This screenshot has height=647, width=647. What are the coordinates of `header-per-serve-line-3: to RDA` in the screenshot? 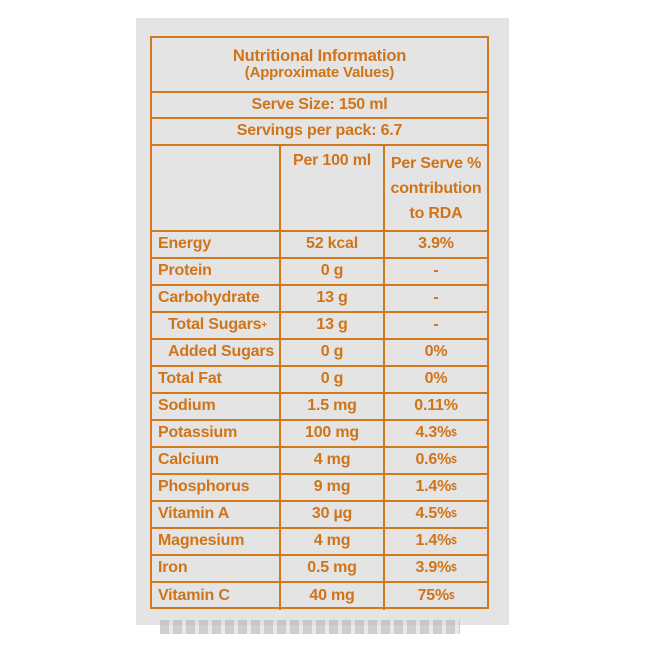 It's located at (436, 213).